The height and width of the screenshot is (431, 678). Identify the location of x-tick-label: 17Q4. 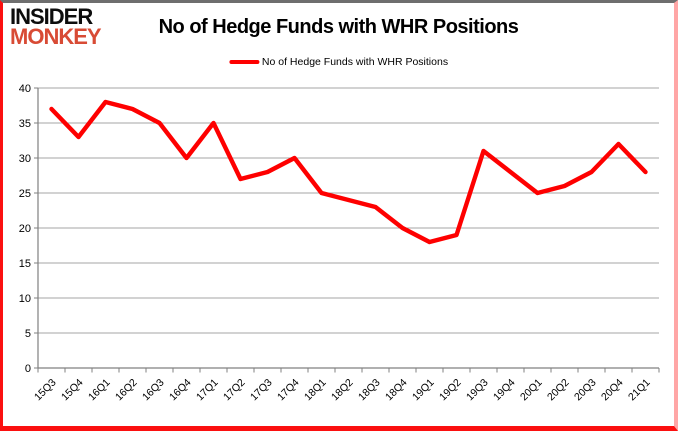
(288, 390).